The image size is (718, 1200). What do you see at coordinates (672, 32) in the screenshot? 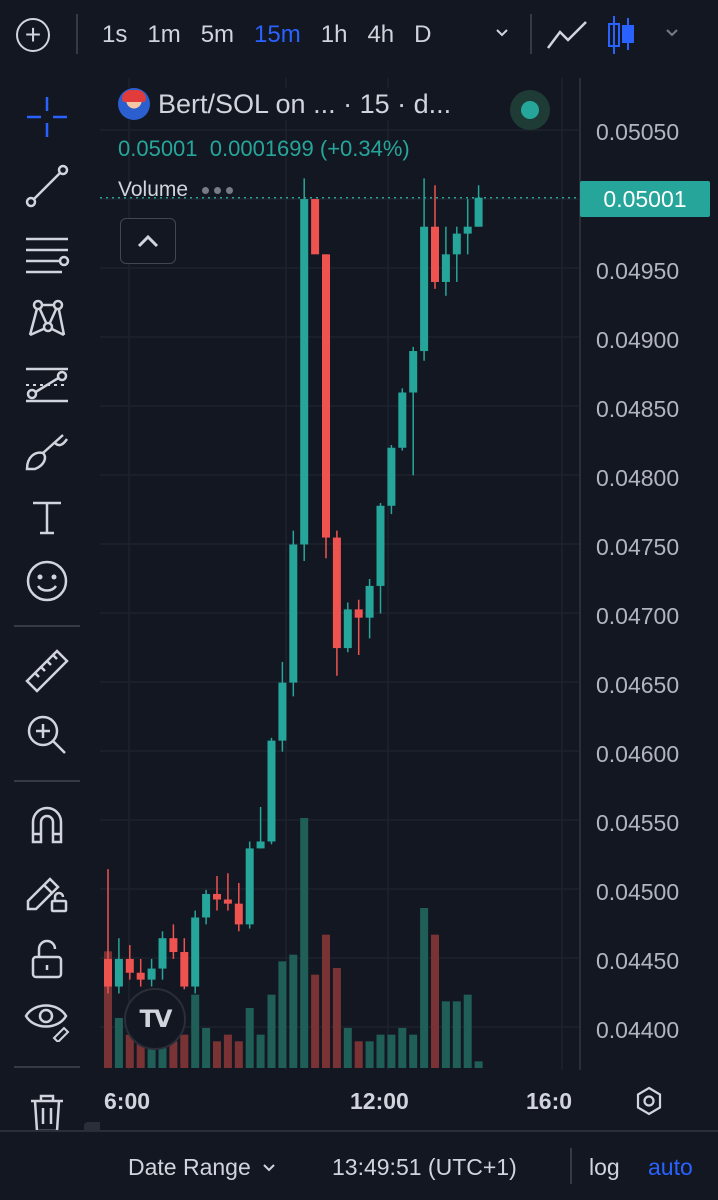
I see `chart-type-dropdown-chevron-icon` at bounding box center [672, 32].